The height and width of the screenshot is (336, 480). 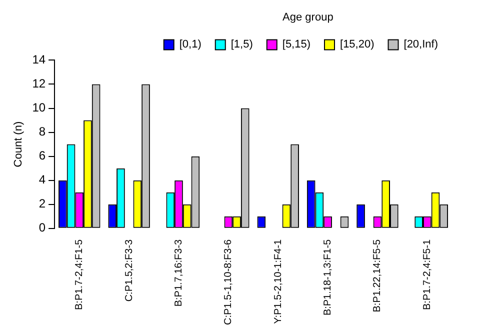 I want to click on y-axis-title: Count (n), so click(x=18, y=144).